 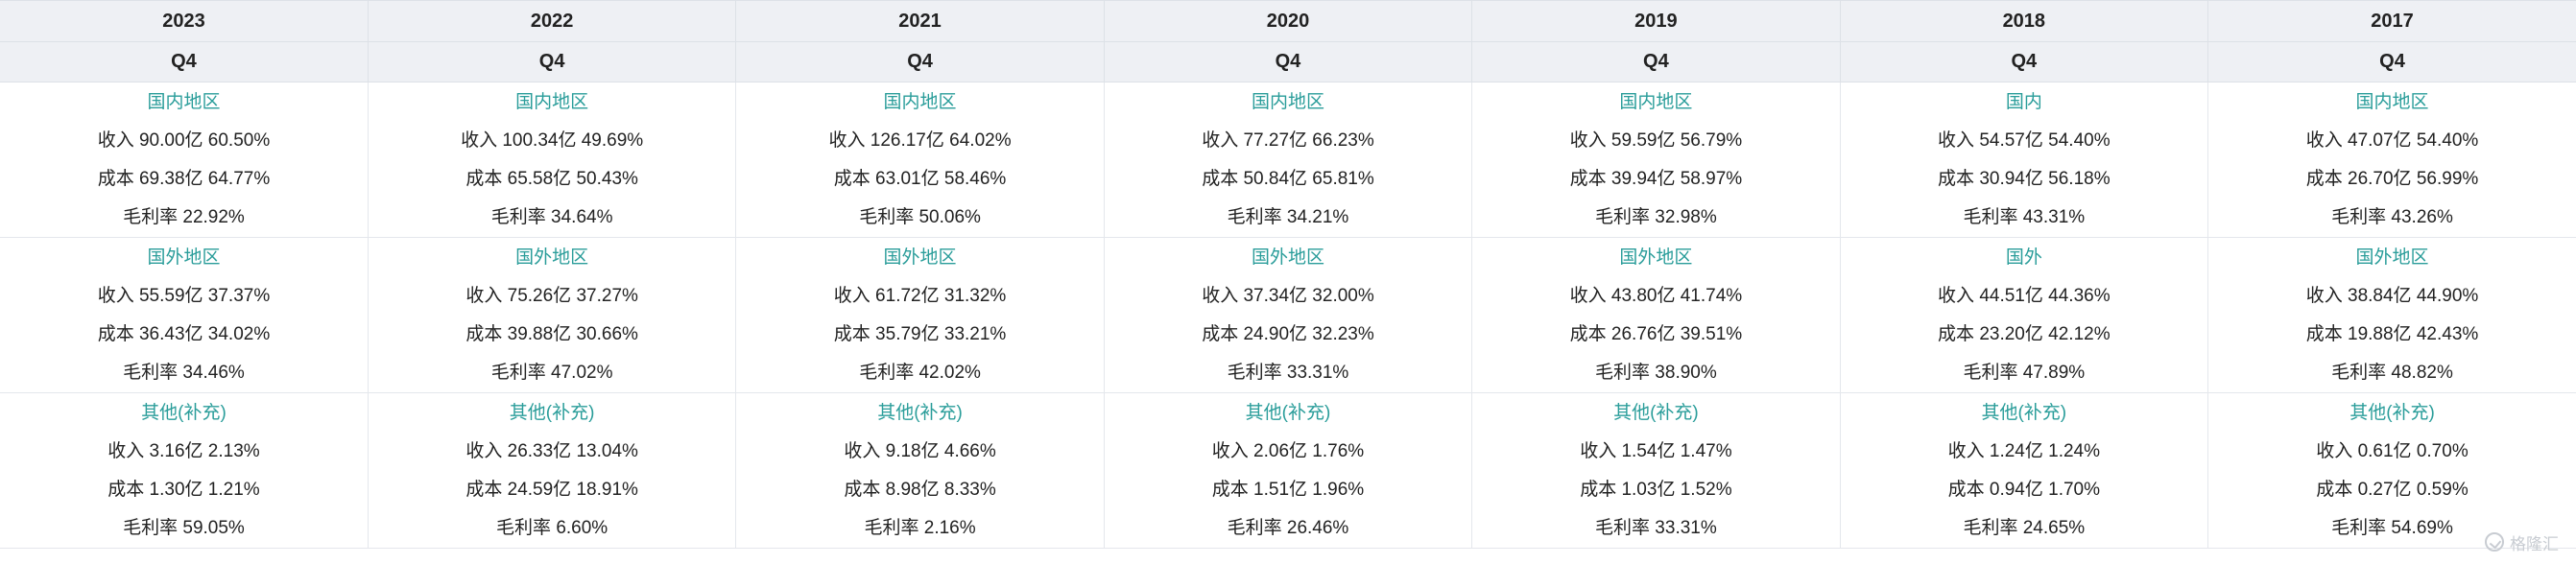 What do you see at coordinates (1288, 528) in the screenshot?
I see `gross-margin-value: 毛利率 26.46%` at bounding box center [1288, 528].